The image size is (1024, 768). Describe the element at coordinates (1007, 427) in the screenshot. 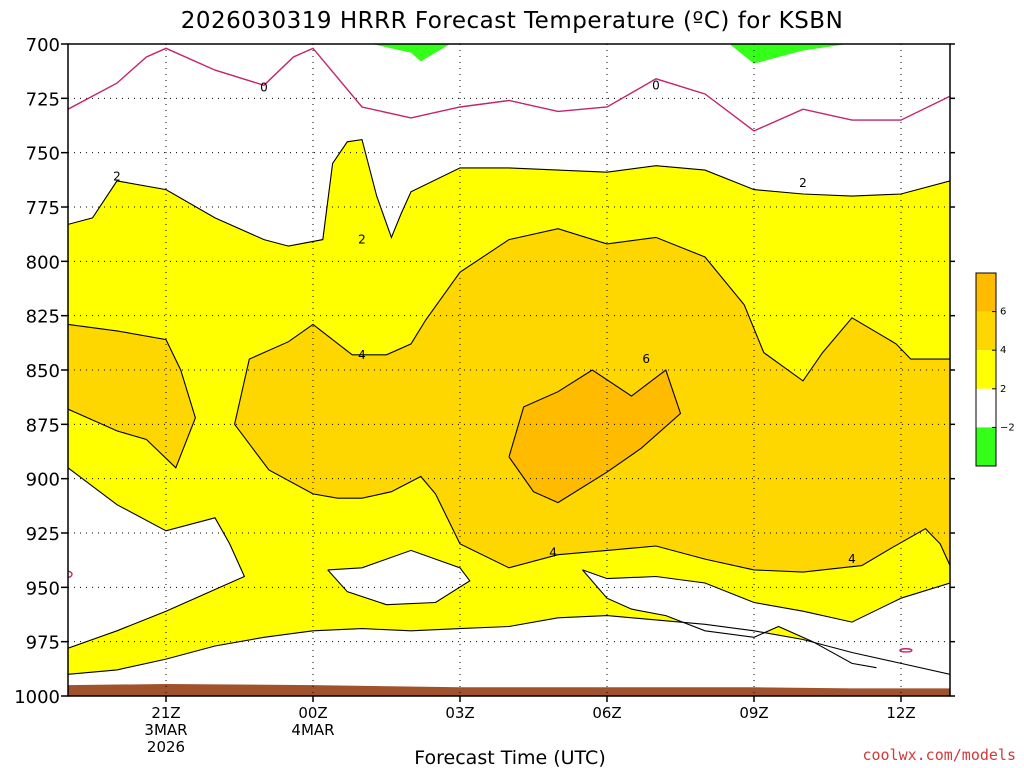

I see `colorbar-tick-label: −2` at that location.